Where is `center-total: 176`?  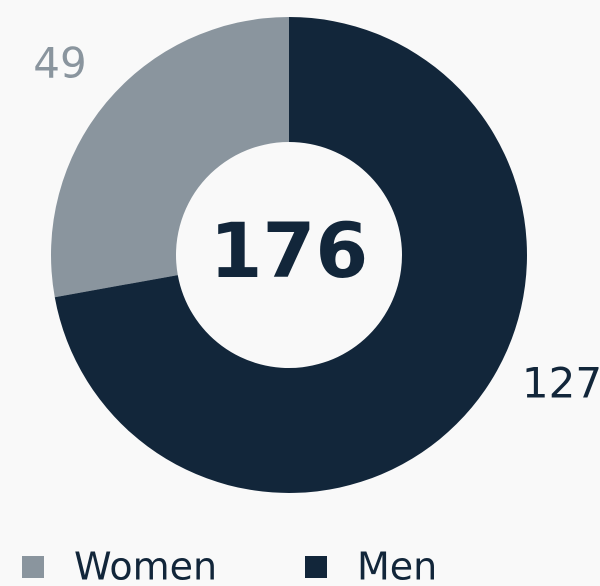
center-total: 176 is located at coordinates (289, 250).